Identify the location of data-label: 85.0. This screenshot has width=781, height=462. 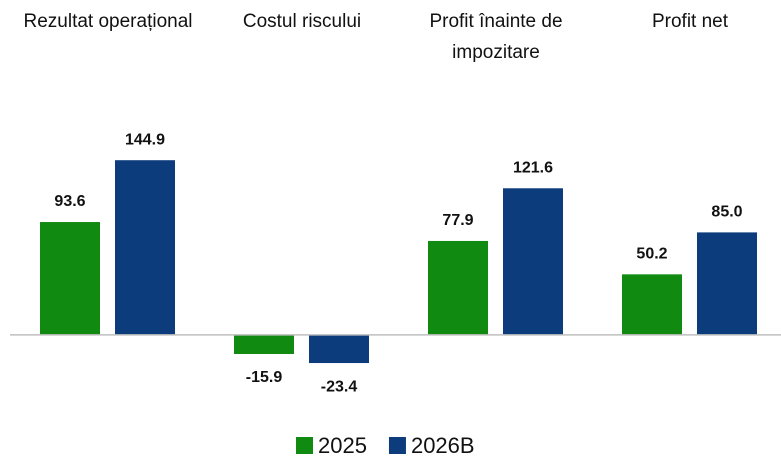
(726, 212).